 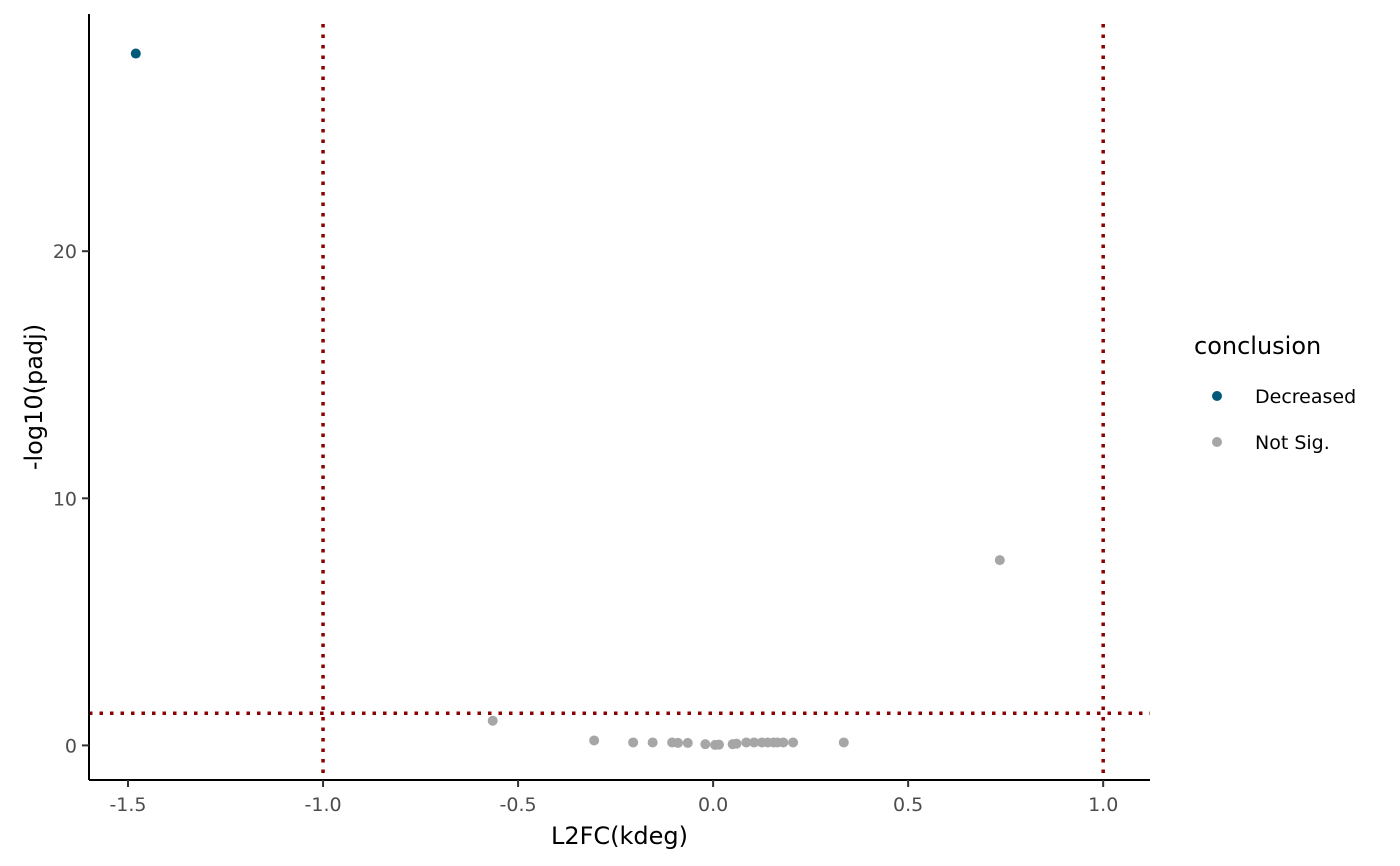 I want to click on x-tick-label: -1.0, so click(x=323, y=805).